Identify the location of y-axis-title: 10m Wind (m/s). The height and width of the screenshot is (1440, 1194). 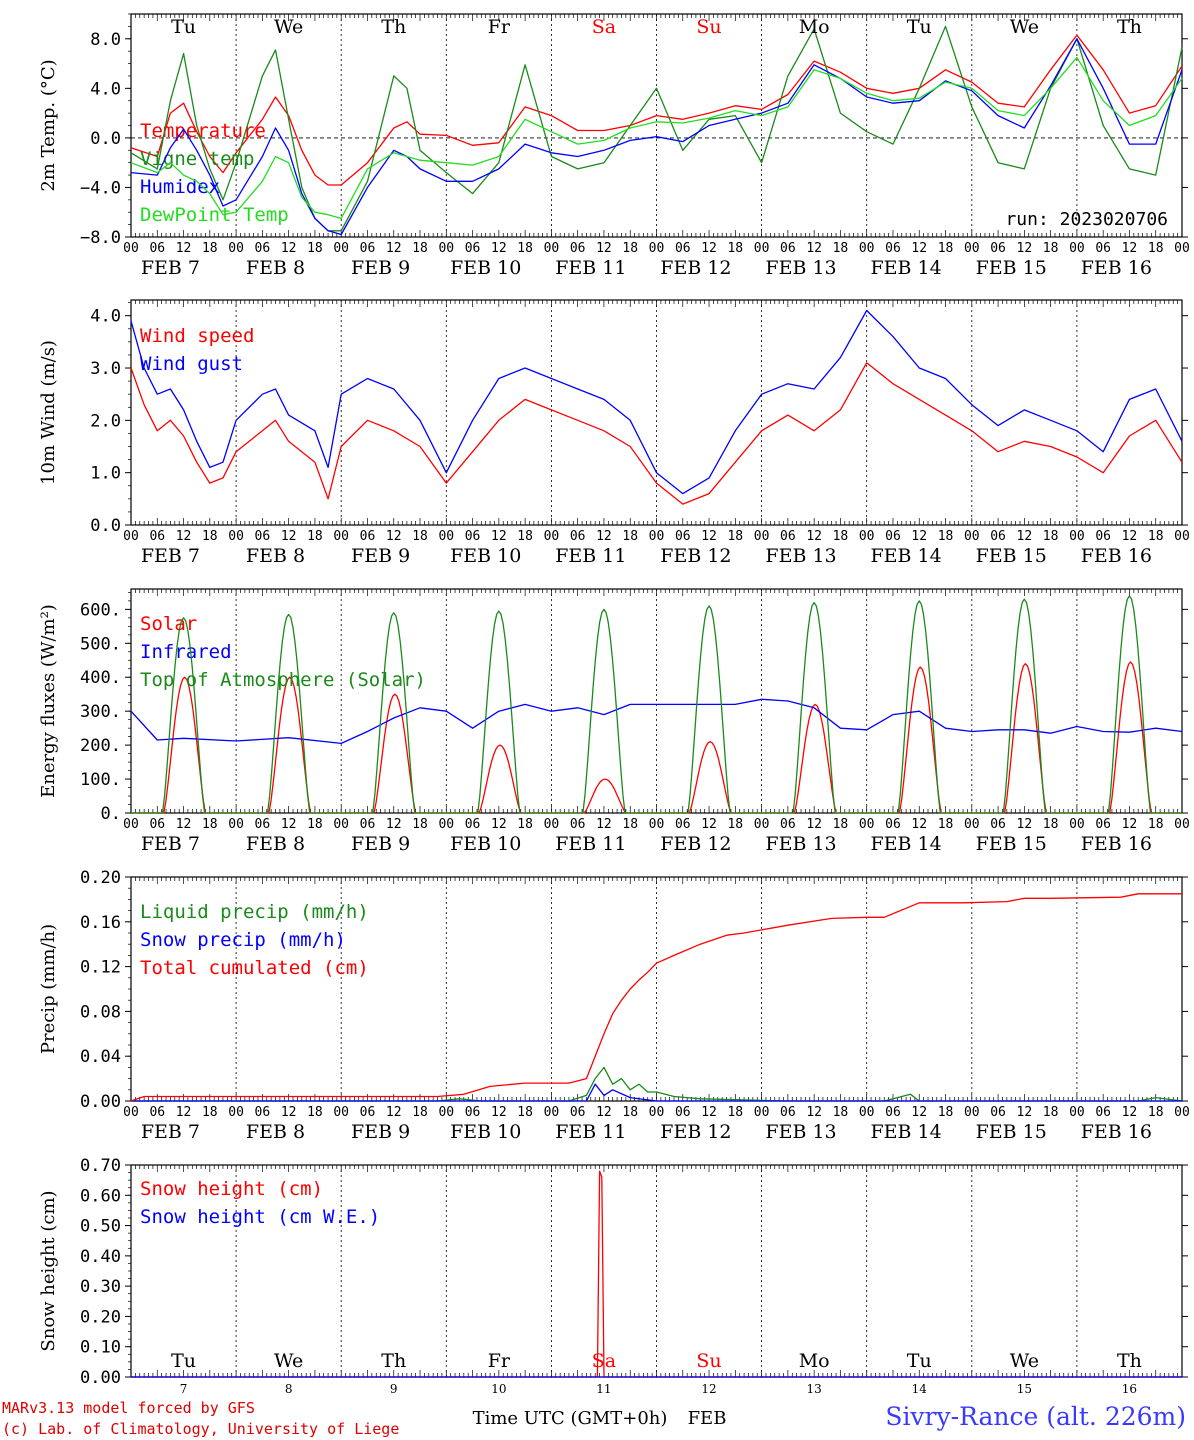
(48, 412).